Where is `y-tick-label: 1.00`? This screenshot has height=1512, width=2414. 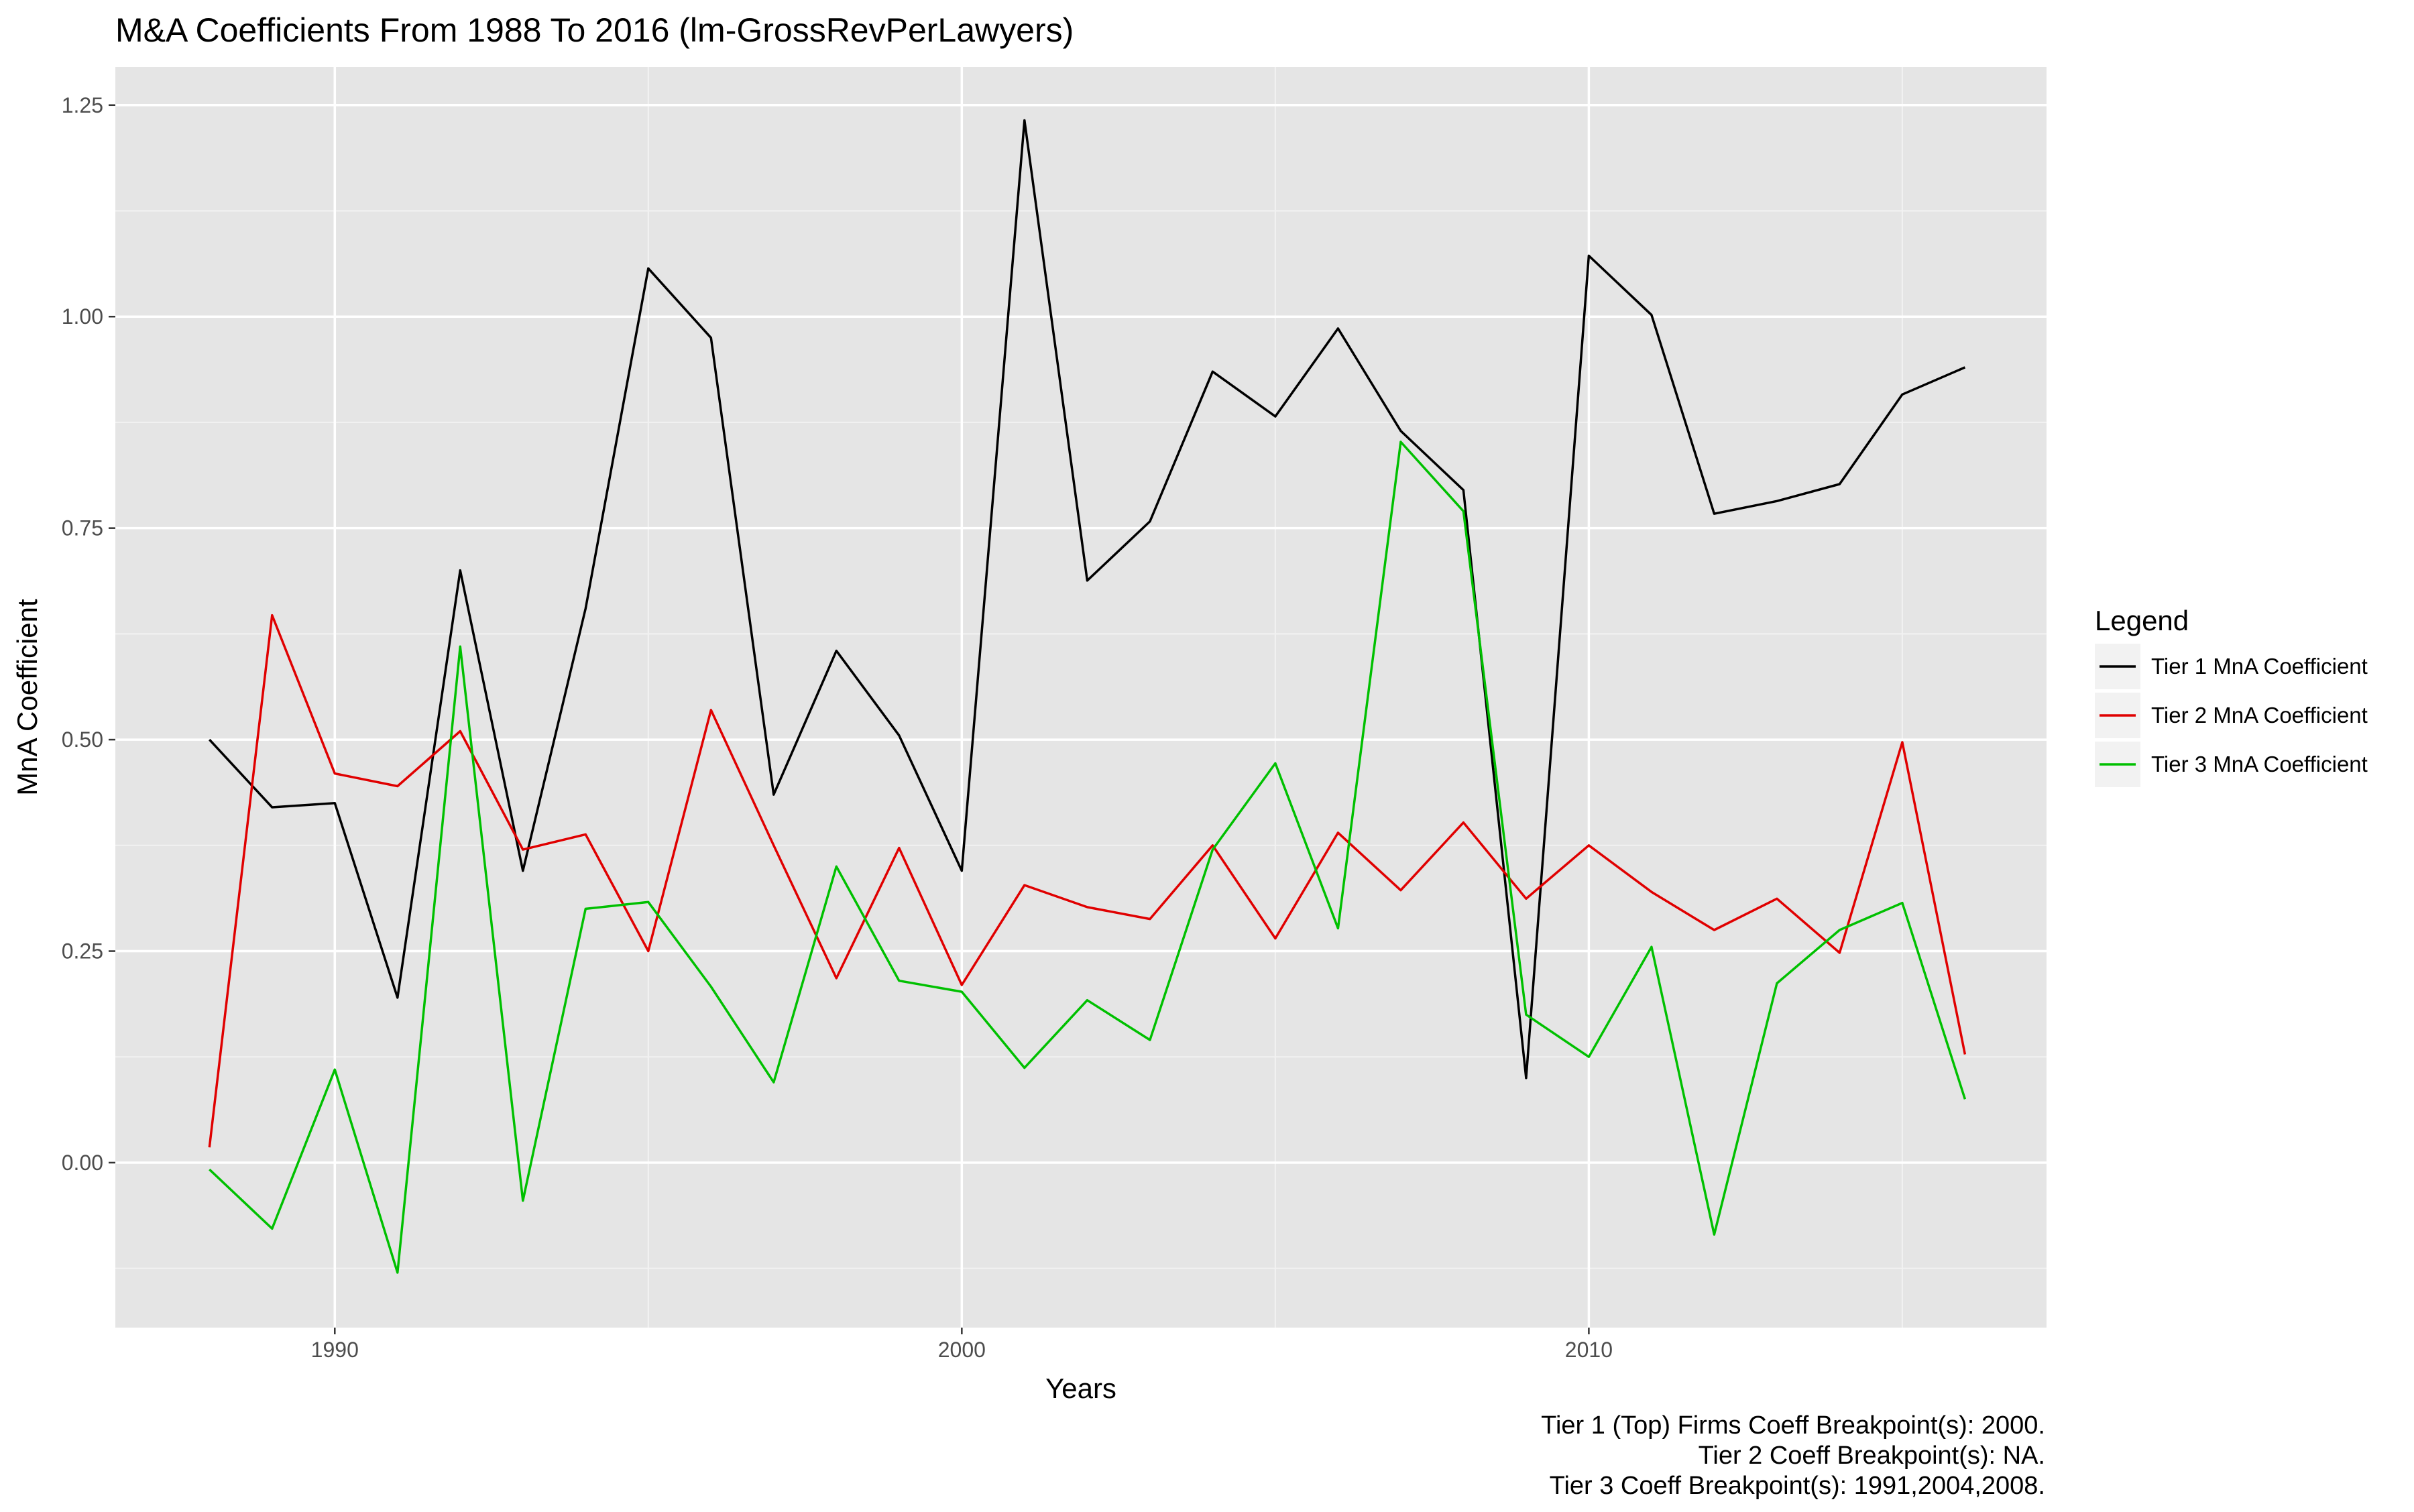
y-tick-label: 1.00 is located at coordinates (82, 317).